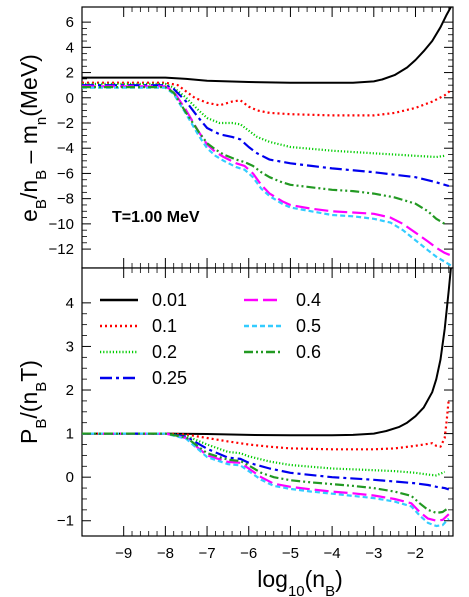 The height and width of the screenshot is (597, 469). I want to click on legend-label-0.01: 0.01, so click(169, 300).